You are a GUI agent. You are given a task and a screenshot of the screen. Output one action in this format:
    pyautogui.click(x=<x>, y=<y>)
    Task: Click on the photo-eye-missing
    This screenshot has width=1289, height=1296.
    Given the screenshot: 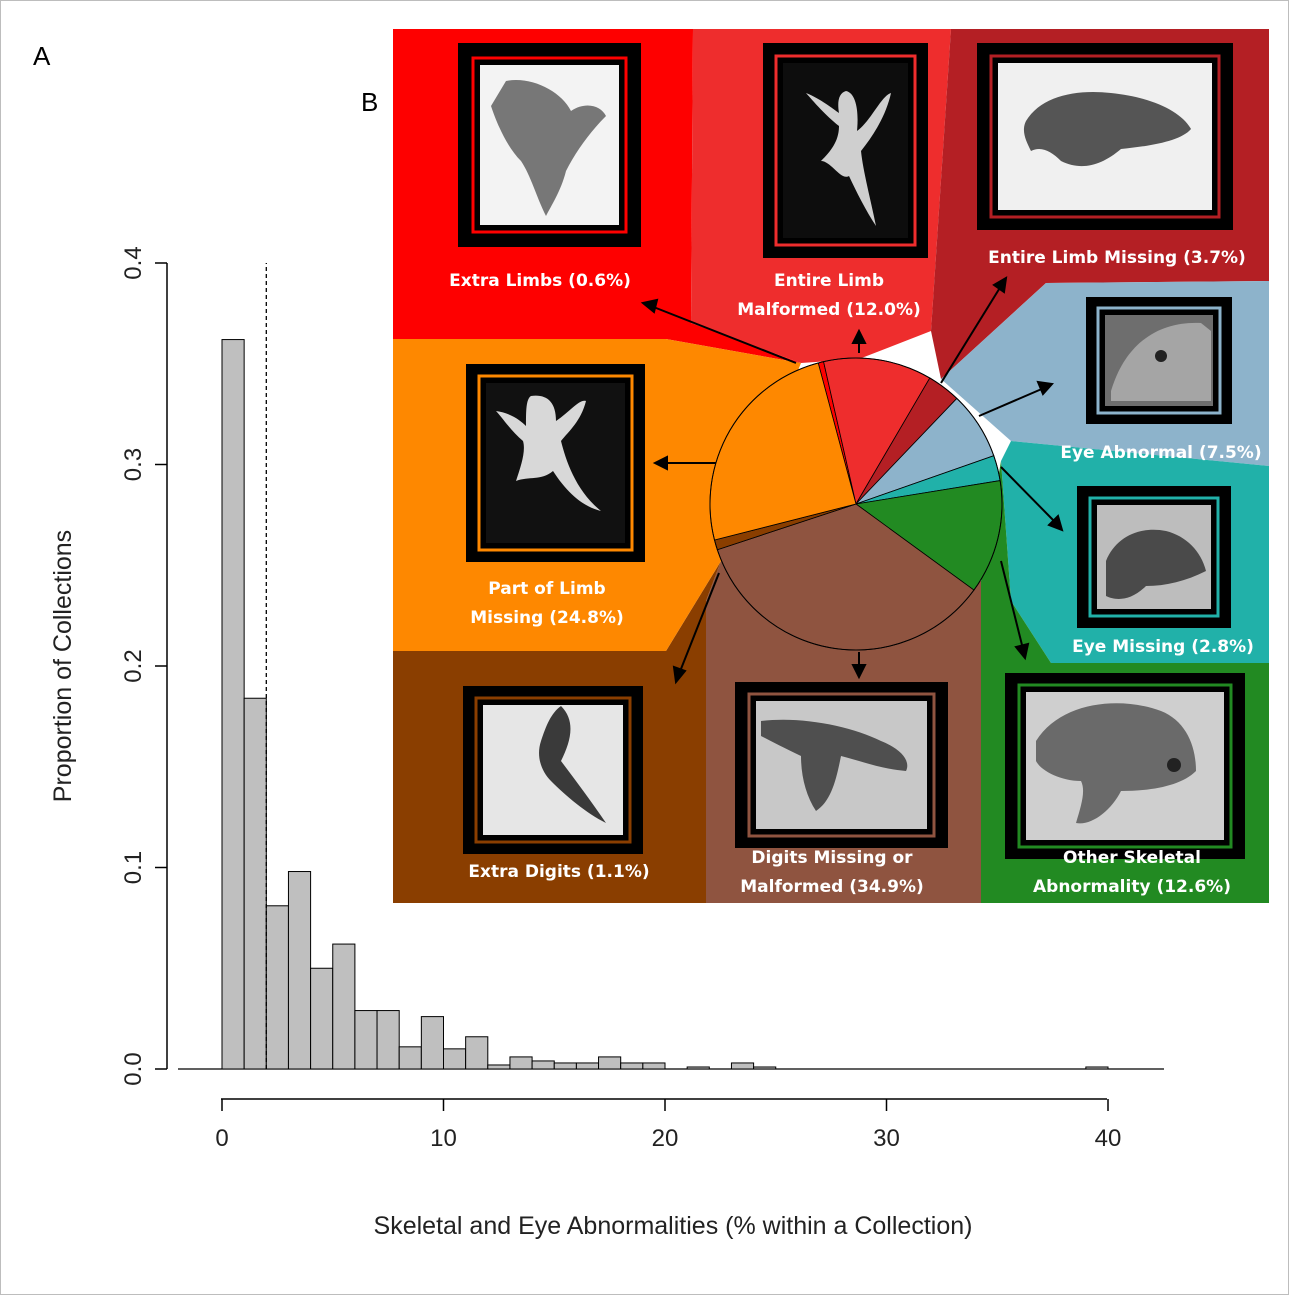 What is the action you would take?
    pyautogui.click(x=1154, y=557)
    